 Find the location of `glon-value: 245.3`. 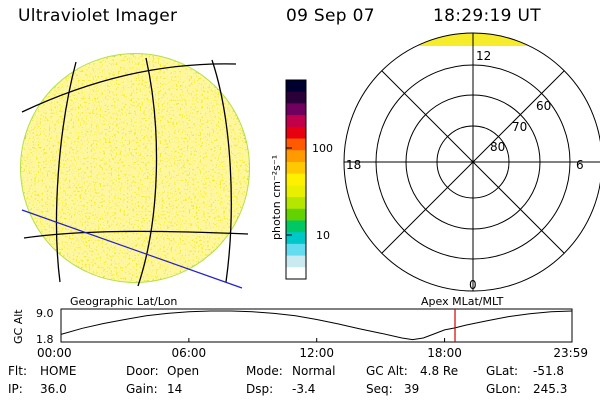

glon-value: 245.3 is located at coordinates (550, 389).